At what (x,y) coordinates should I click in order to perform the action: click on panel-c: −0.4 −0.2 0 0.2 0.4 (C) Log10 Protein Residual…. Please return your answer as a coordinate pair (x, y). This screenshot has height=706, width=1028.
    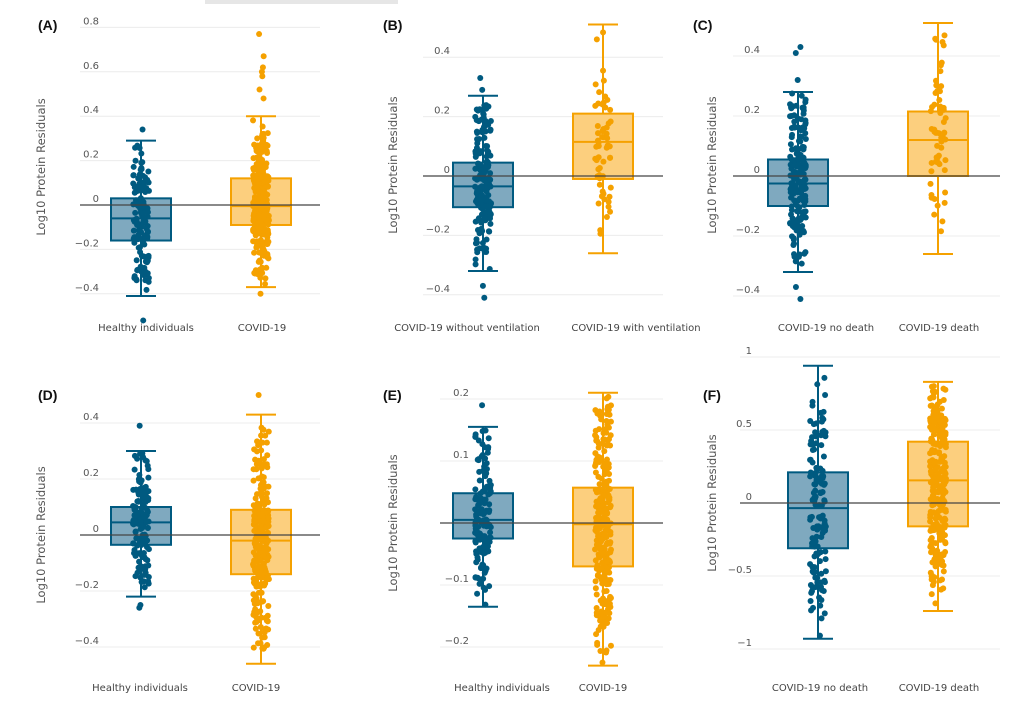
    Looking at the image, I should click on (846, 175).